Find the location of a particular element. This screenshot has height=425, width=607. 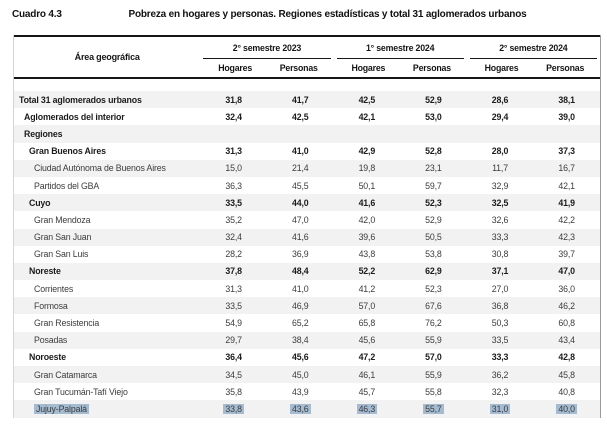

cell-value: 47,2 is located at coordinates (367, 357).